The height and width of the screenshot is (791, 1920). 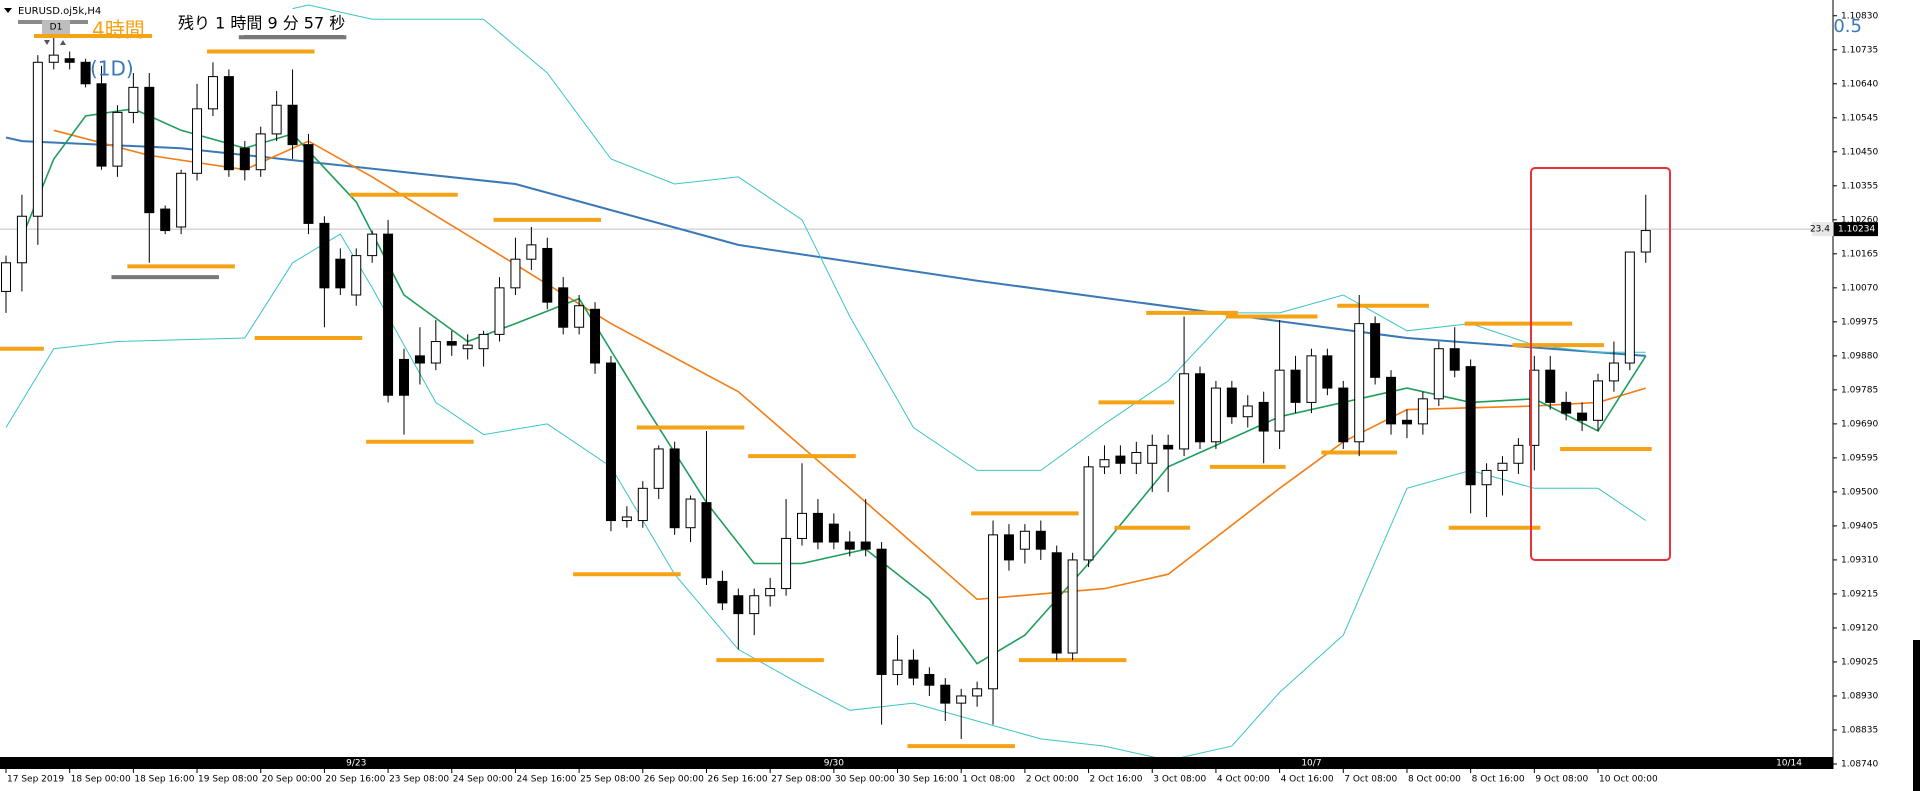 What do you see at coordinates (118, 30) in the screenshot?
I see `label-4h: 4時間` at bounding box center [118, 30].